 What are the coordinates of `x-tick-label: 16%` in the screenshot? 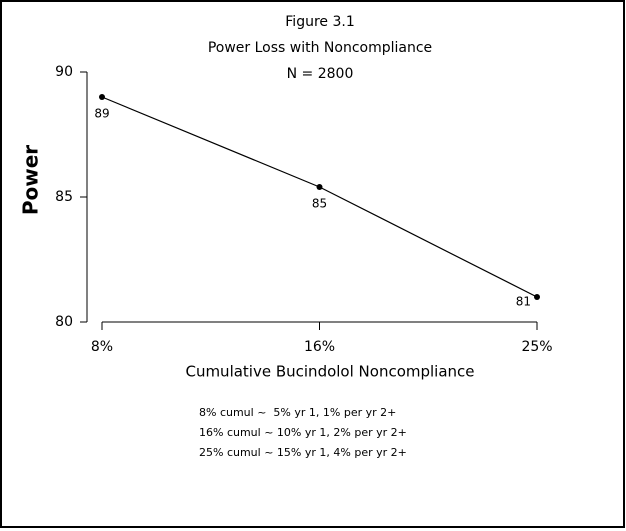 It's located at (319, 347).